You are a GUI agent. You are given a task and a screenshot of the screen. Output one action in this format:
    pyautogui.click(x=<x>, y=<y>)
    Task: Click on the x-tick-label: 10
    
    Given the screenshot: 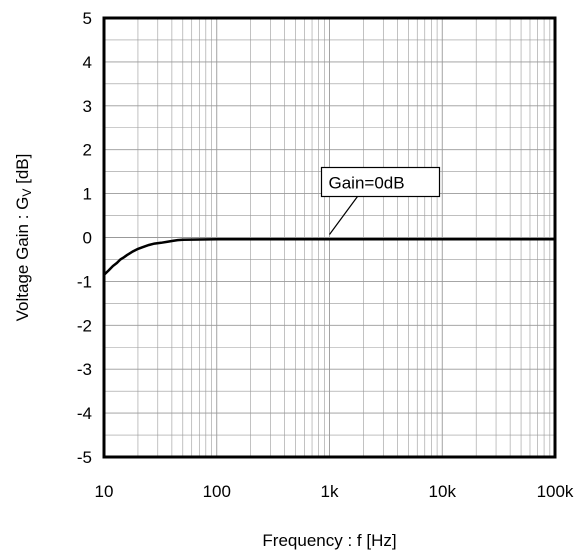 What is the action you would take?
    pyautogui.click(x=104, y=491)
    